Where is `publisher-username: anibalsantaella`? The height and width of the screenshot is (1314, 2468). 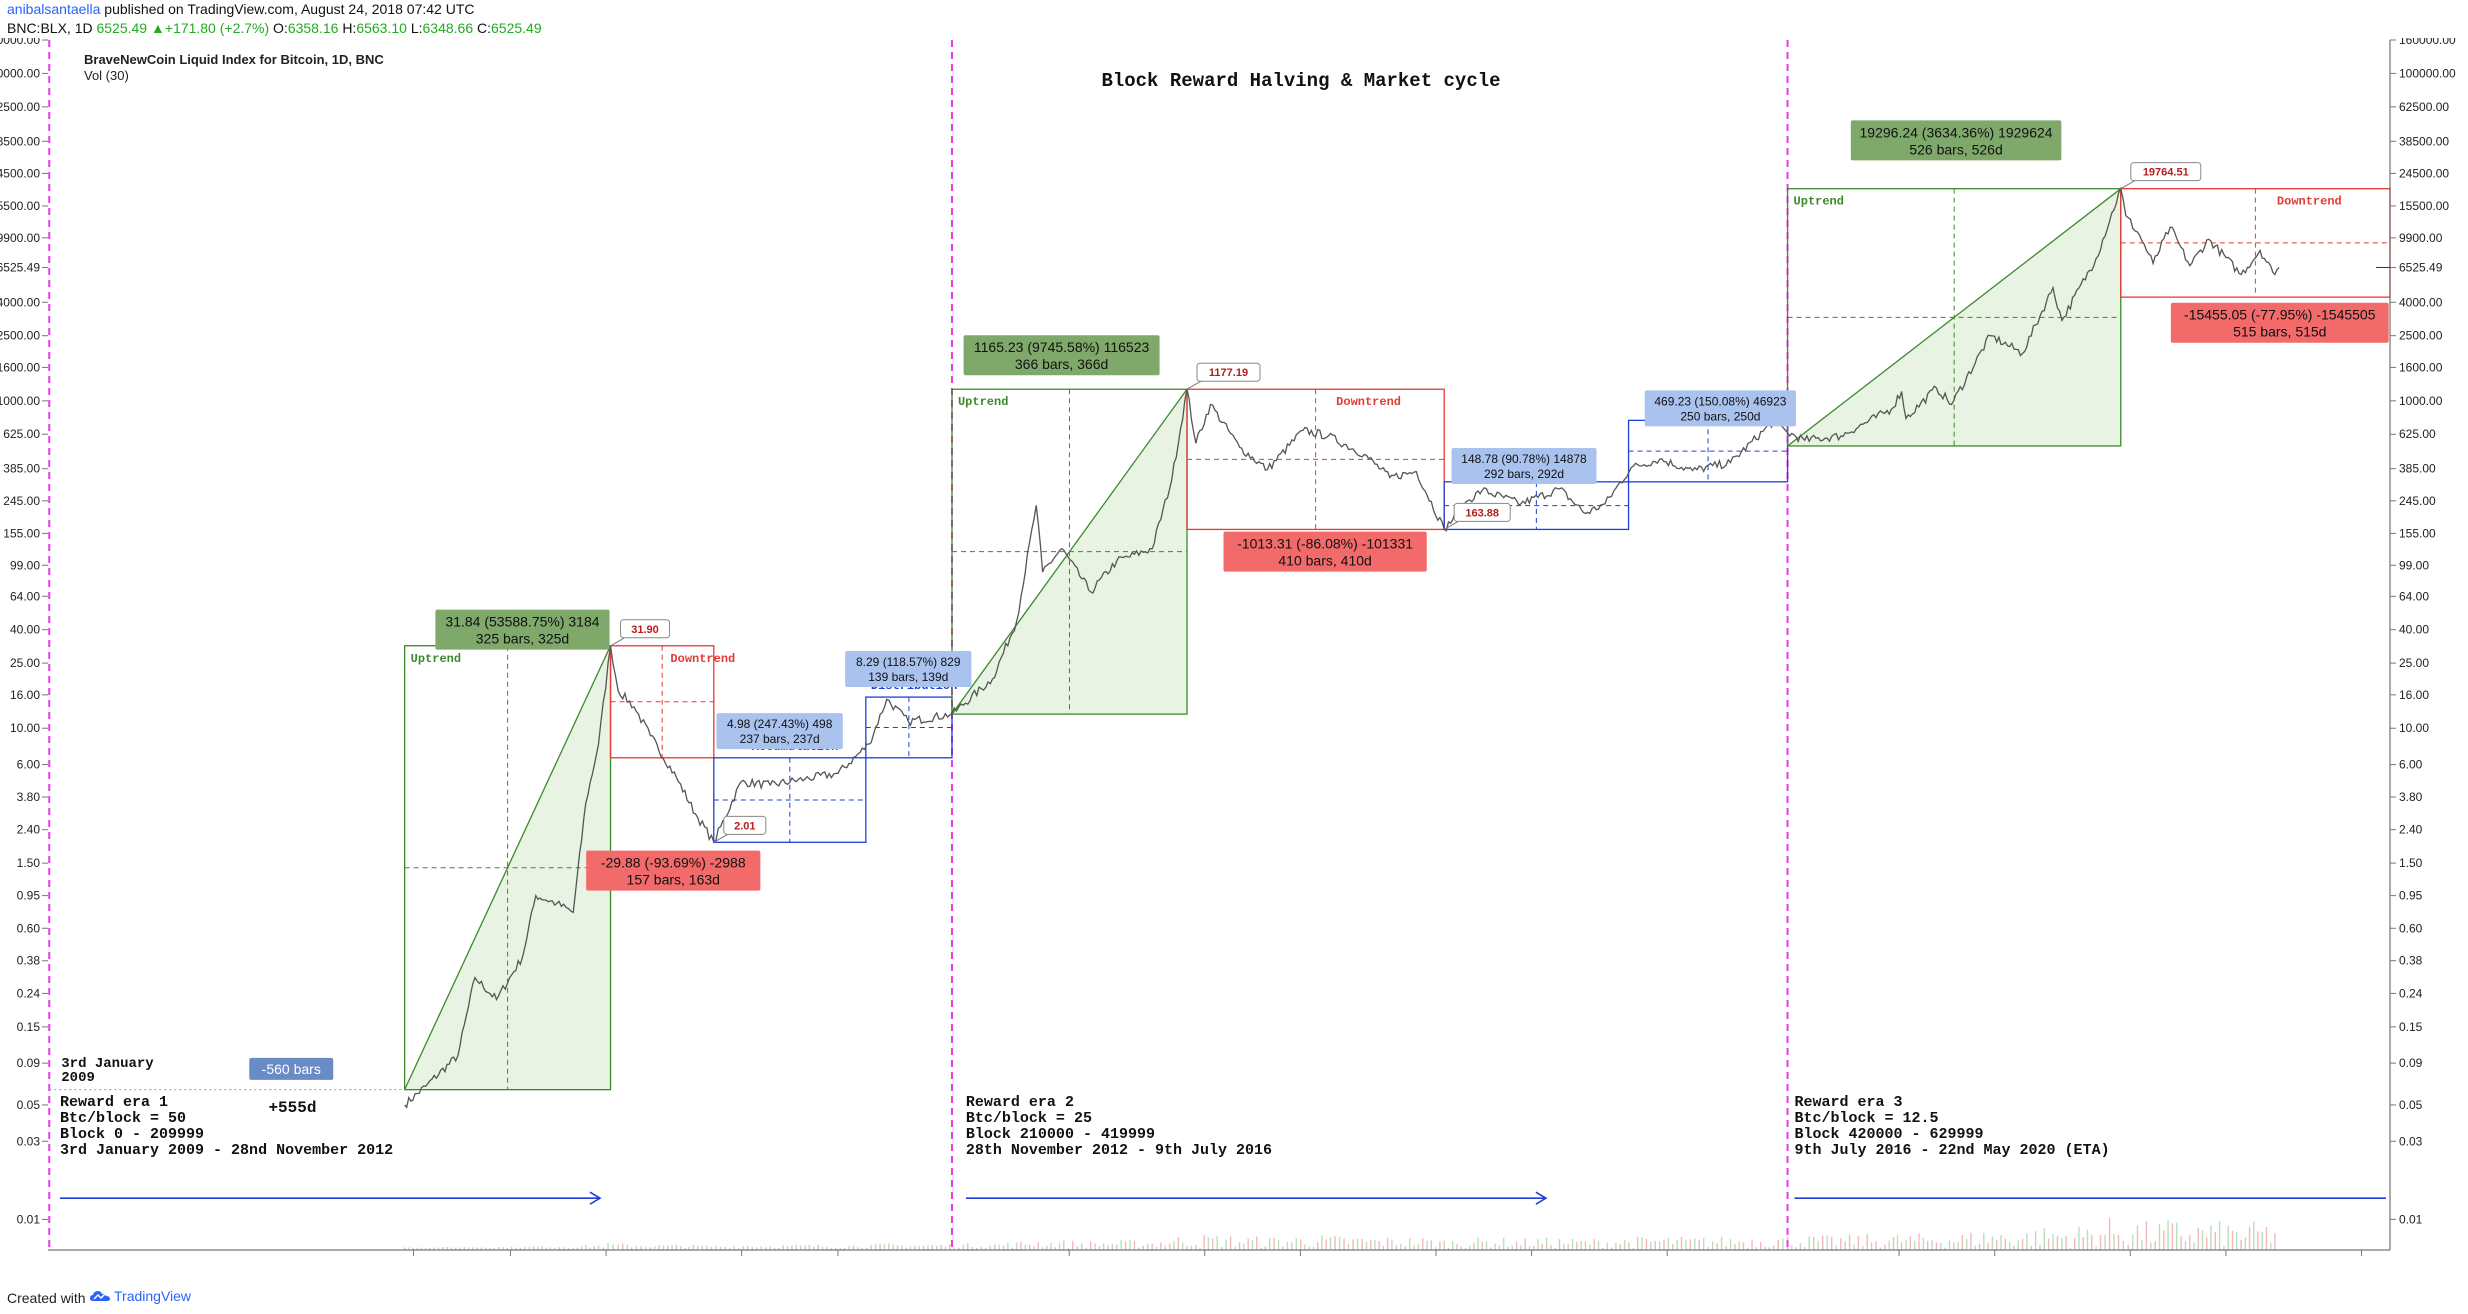
publisher-username: anibalsantaella is located at coordinates (54, 9).